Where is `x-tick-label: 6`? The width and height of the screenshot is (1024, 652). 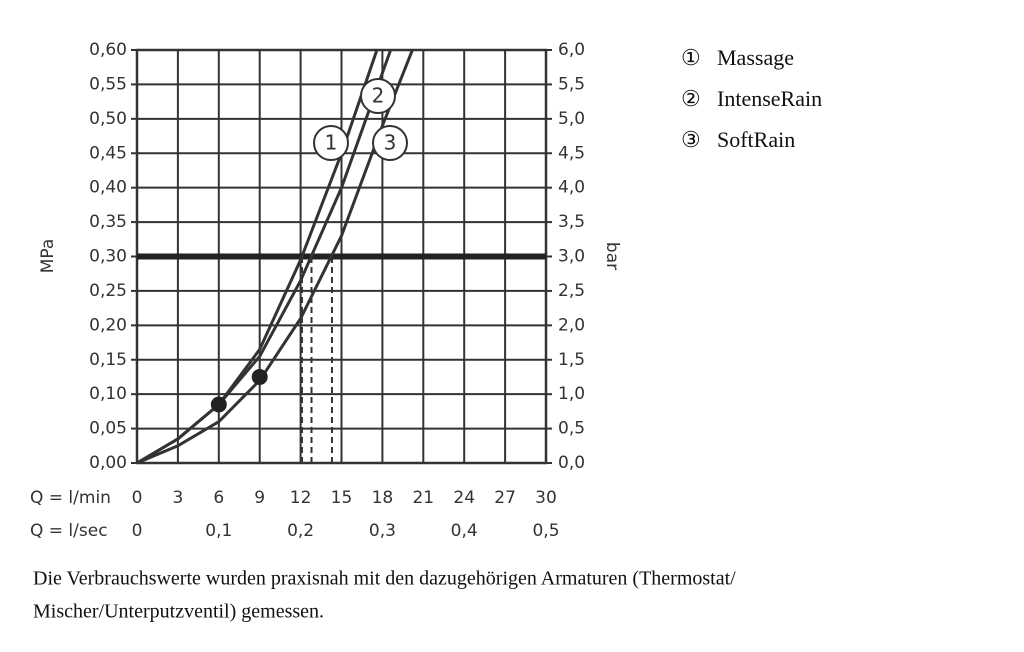 x-tick-label: 6 is located at coordinates (218, 498).